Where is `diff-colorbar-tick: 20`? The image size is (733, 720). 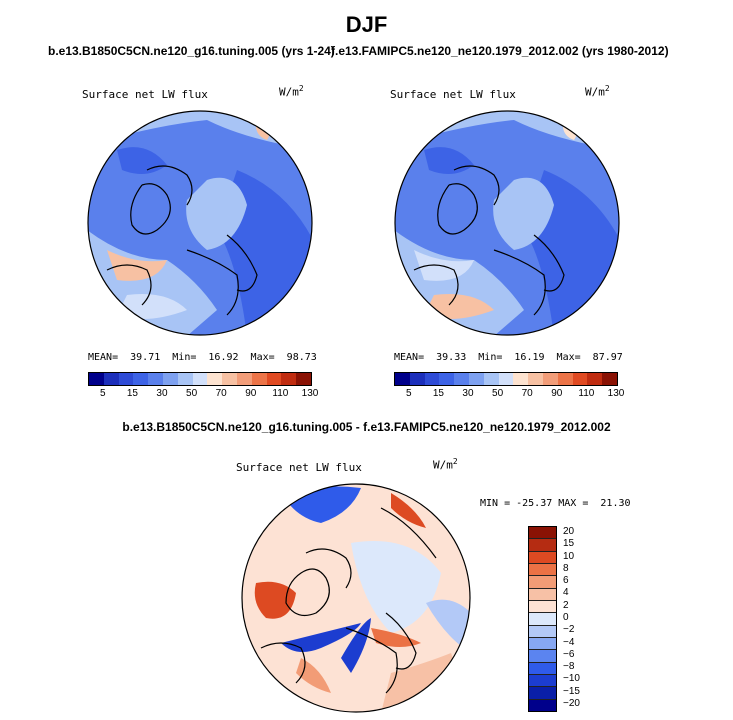 diff-colorbar-tick: 20 is located at coordinates (569, 532).